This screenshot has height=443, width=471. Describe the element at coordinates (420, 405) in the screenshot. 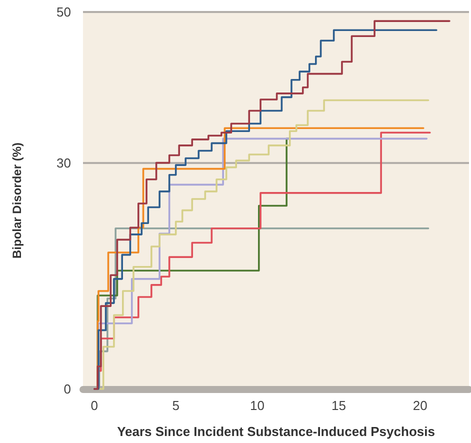

I see `x-tick-label: 20` at that location.